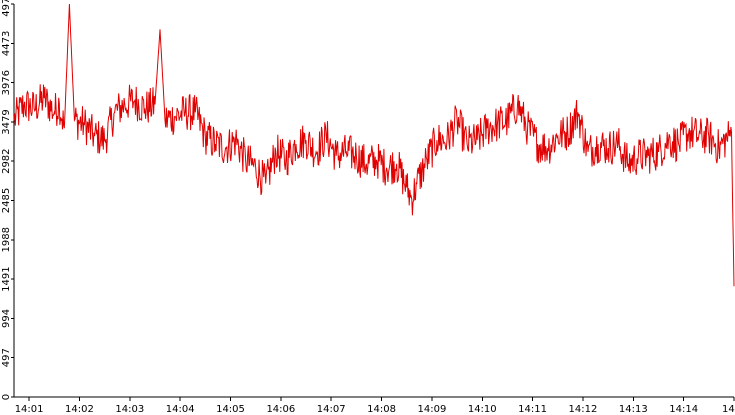 Image resolution: width=735 pixels, height=415 pixels. I want to click on y-tick-label: 994, so click(6, 318).